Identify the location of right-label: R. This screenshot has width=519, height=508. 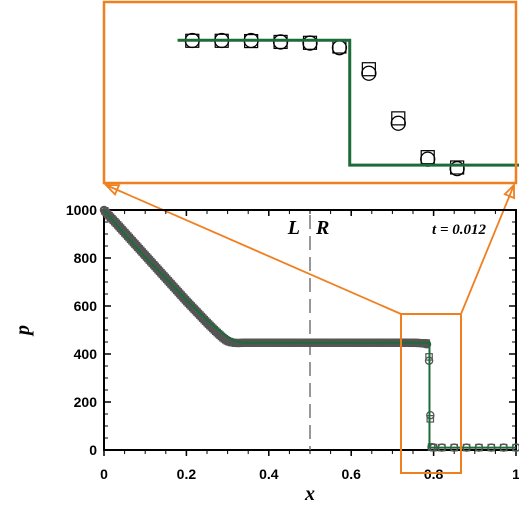
(322, 228).